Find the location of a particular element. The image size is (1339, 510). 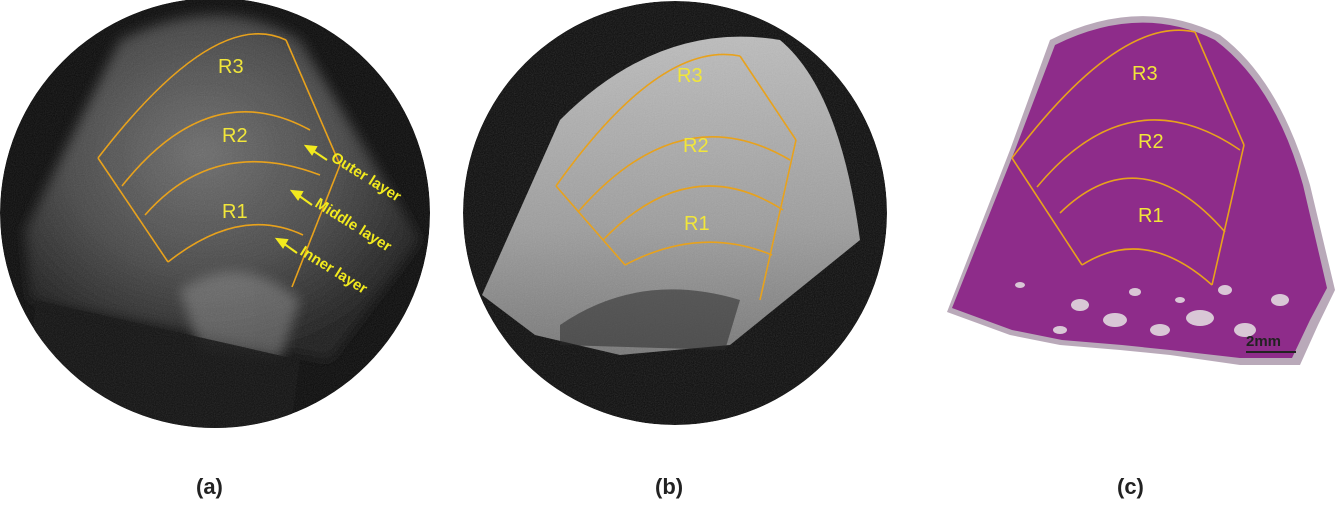

panel-c-region-r2: R2 is located at coordinates (1151, 142).